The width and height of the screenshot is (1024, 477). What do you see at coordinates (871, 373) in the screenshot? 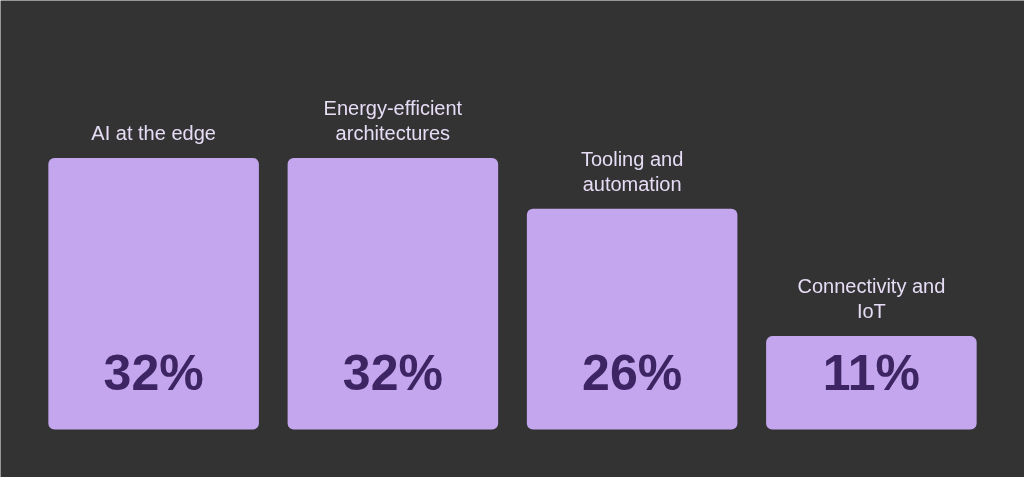
I see `data-label: 11%` at bounding box center [871, 373].